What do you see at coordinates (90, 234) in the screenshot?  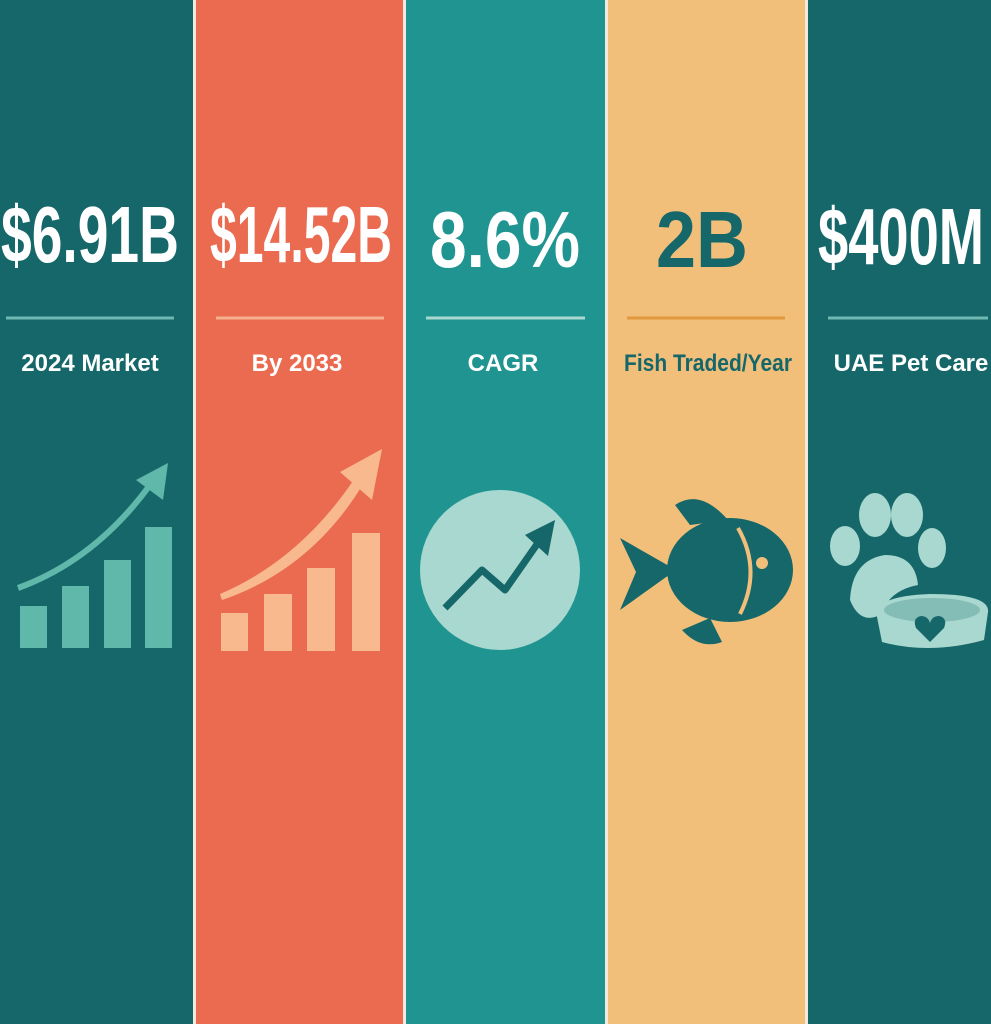 I see `stat-value: $6.91B` at bounding box center [90, 234].